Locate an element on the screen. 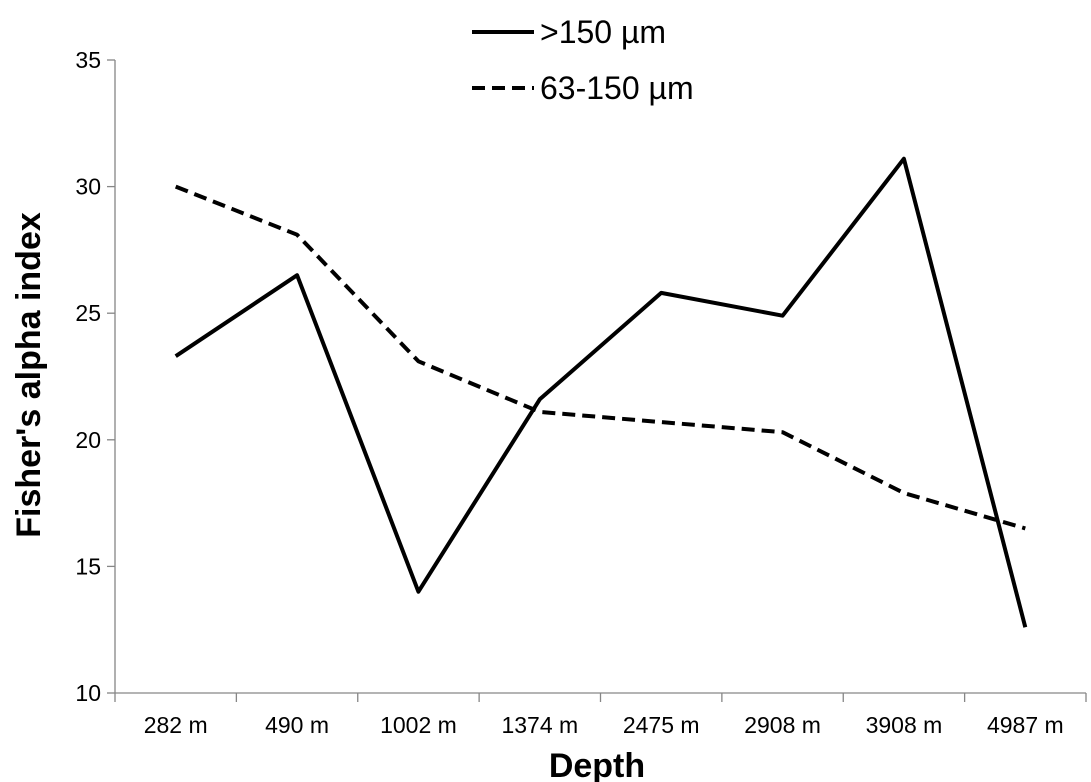 This screenshot has width=1091, height=782. y-tick-label: 25 is located at coordinates (88, 313).